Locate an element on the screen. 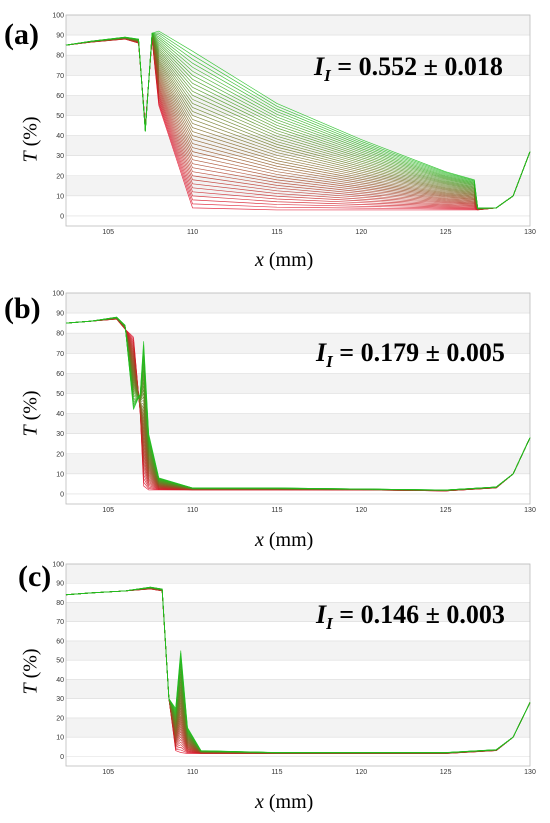 The height and width of the screenshot is (823, 550). index-value: = 0.179 ± 0.005 is located at coordinates (422, 352).